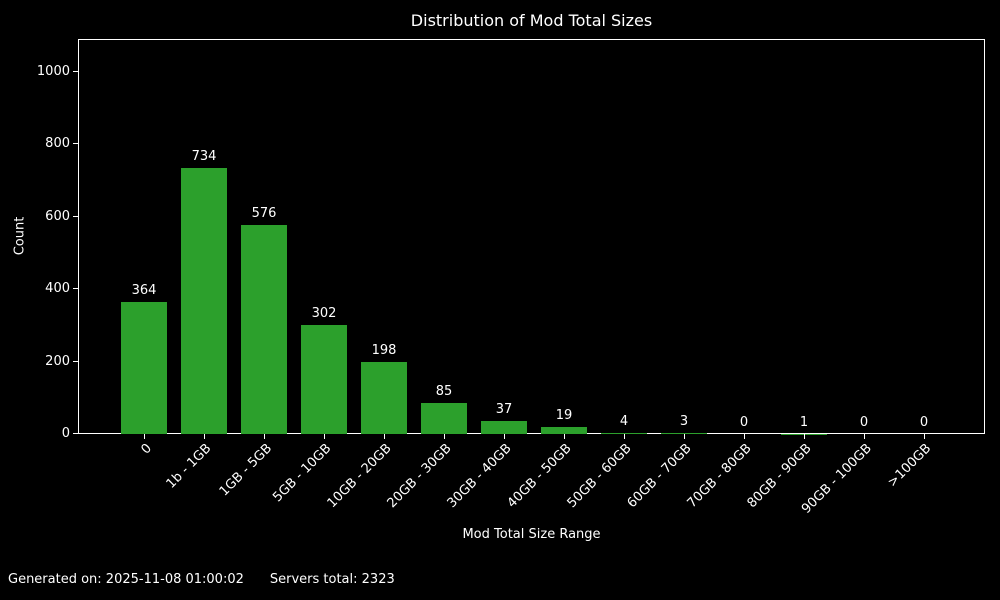 The image size is (1000, 600). I want to click on x-tick-label: 30GB - 40GB, so click(479, 476).